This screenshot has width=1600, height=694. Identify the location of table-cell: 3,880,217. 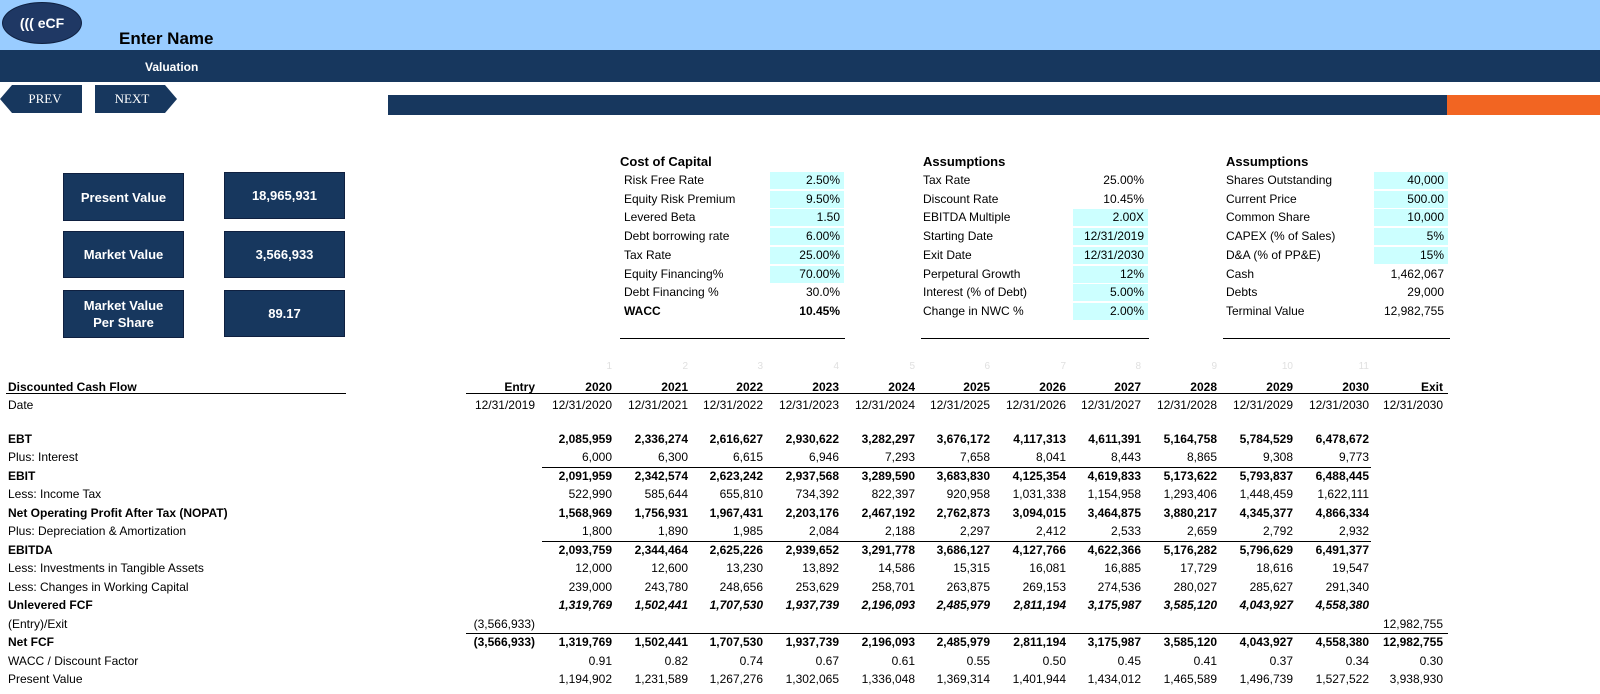
(1190, 513).